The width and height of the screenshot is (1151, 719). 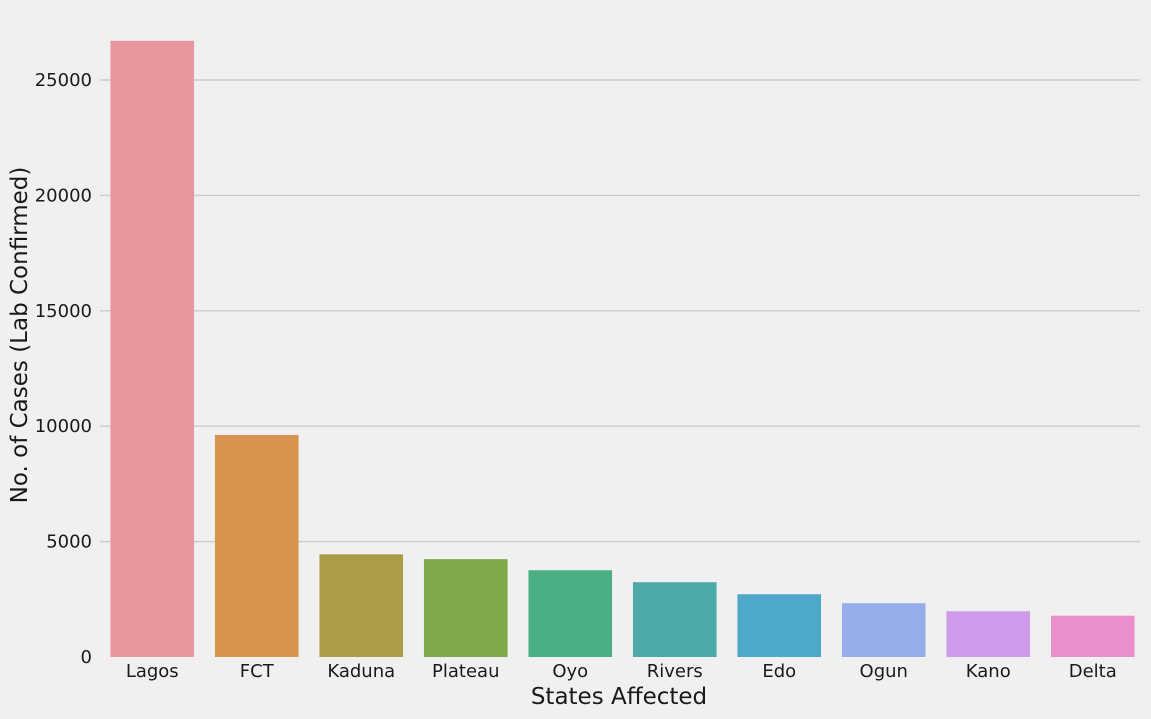 What do you see at coordinates (465, 671) in the screenshot?
I see `x-tick-label: Plateau` at bounding box center [465, 671].